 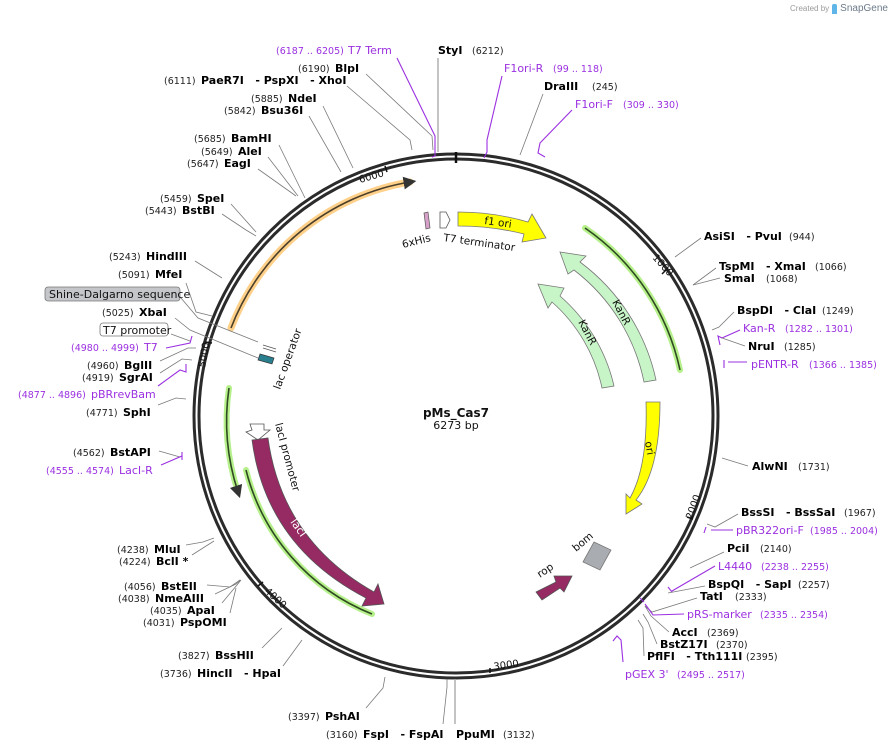 What do you see at coordinates (89, 453) in the screenshot?
I see `svg-text: (4562)` at bounding box center [89, 453].